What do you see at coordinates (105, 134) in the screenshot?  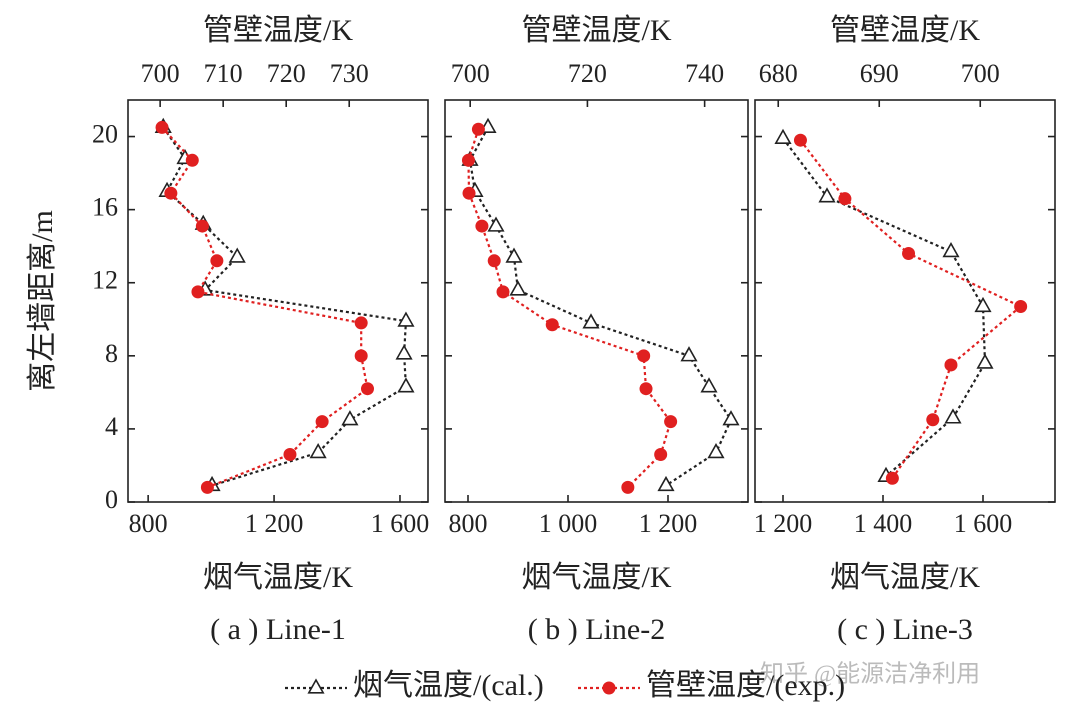 I see `y-tick-label: 20` at bounding box center [105, 134].